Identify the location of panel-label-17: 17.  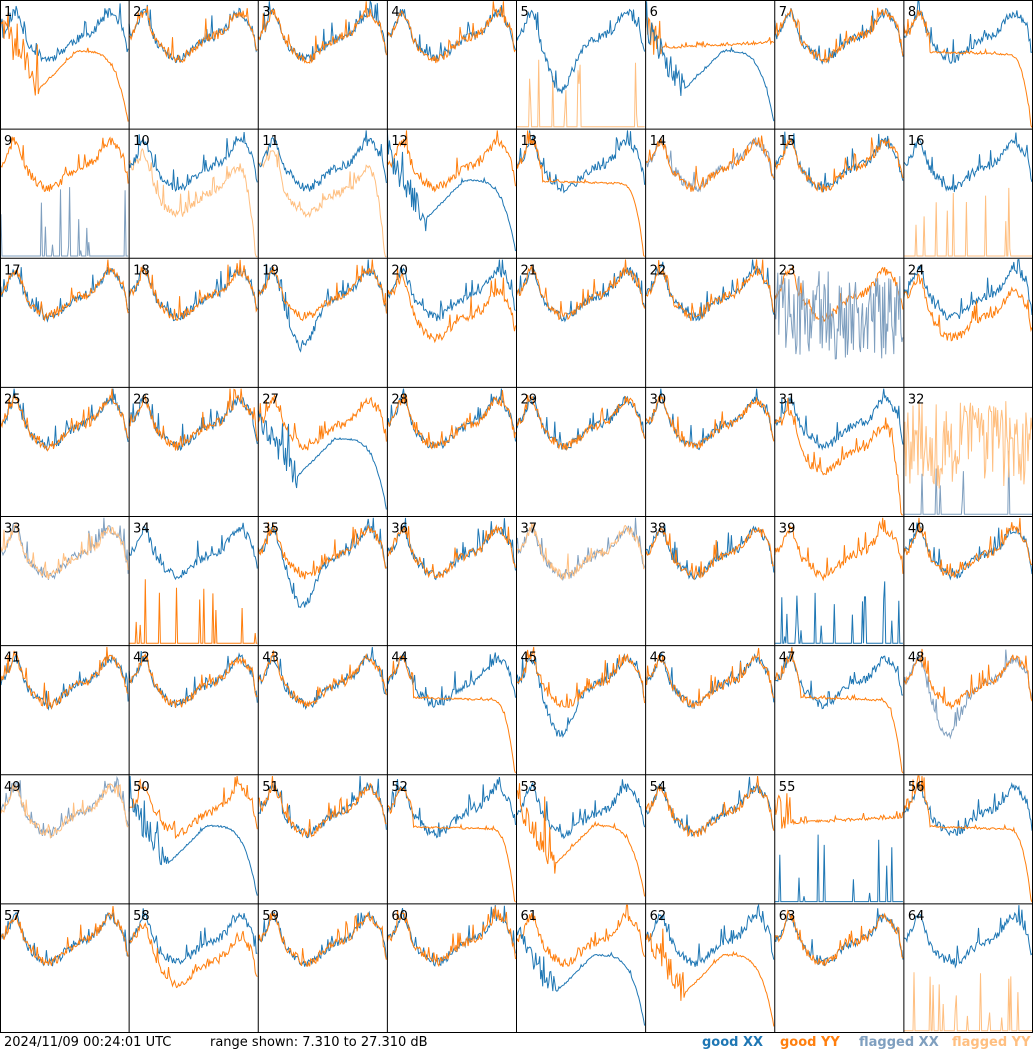
(12, 270).